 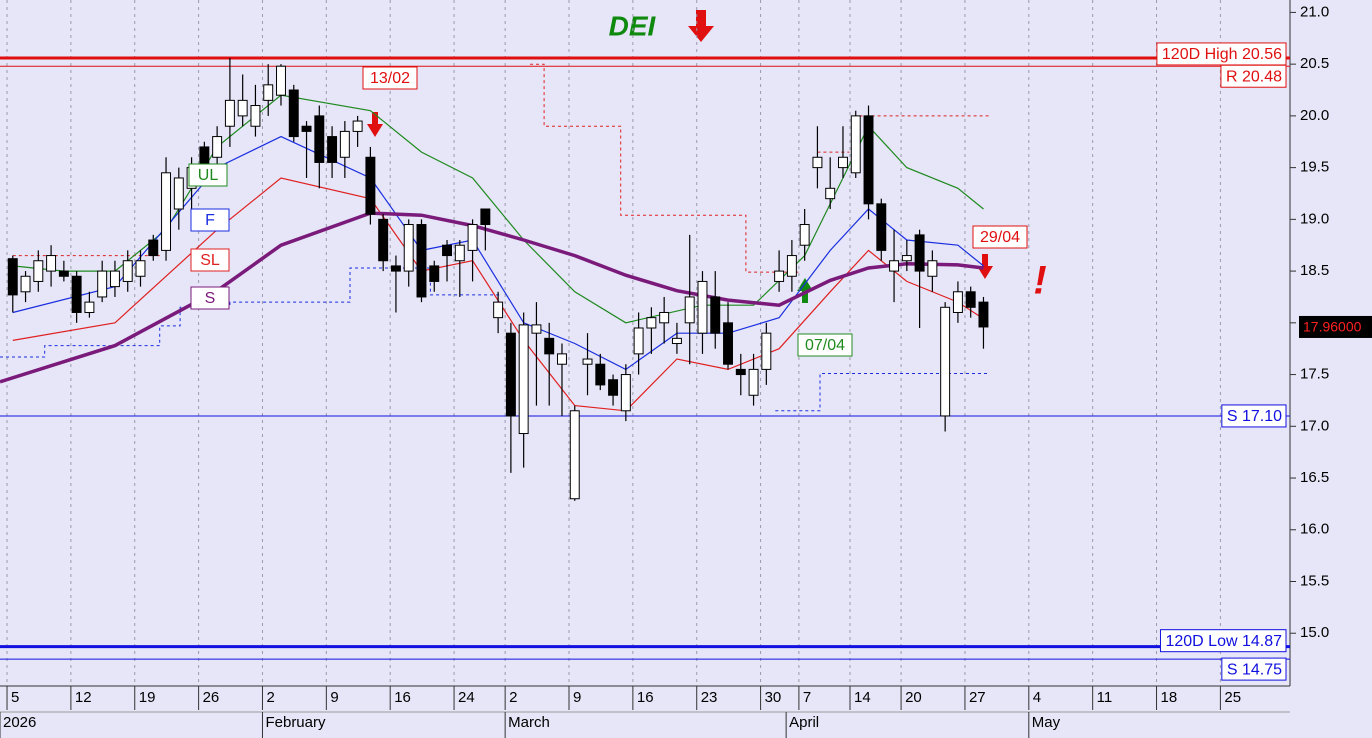 I want to click on x-tick-label: 14, so click(x=862, y=697).